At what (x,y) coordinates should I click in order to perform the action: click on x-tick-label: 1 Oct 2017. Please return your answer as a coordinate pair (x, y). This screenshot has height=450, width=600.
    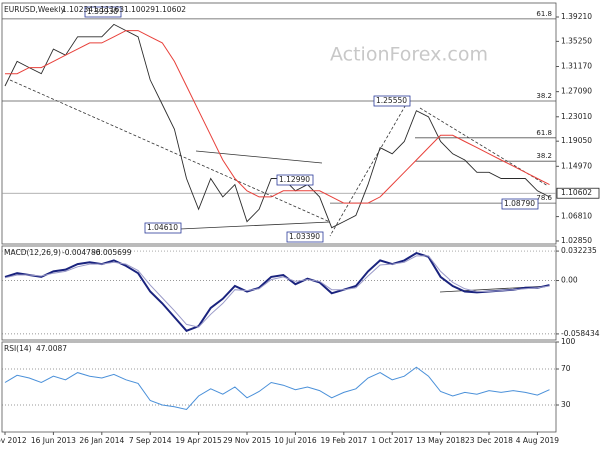
    Looking at the image, I should click on (392, 440).